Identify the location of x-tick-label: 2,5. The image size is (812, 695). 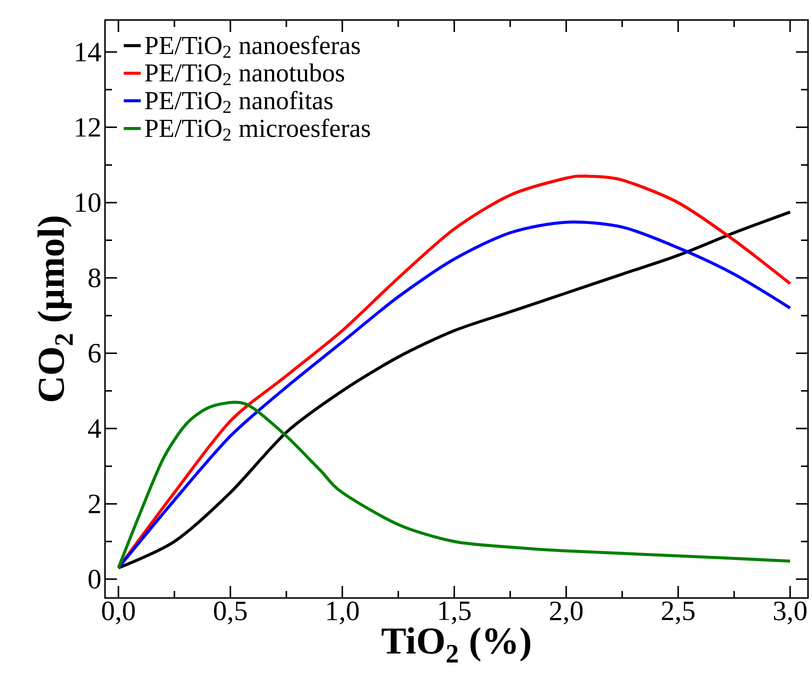
(678, 613).